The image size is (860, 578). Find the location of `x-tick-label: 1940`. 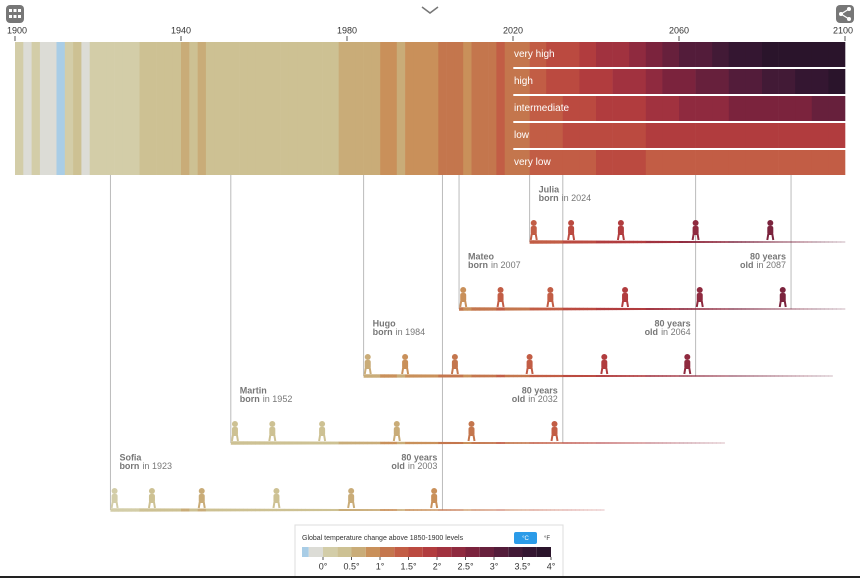

x-tick-label: 1940 is located at coordinates (181, 30).